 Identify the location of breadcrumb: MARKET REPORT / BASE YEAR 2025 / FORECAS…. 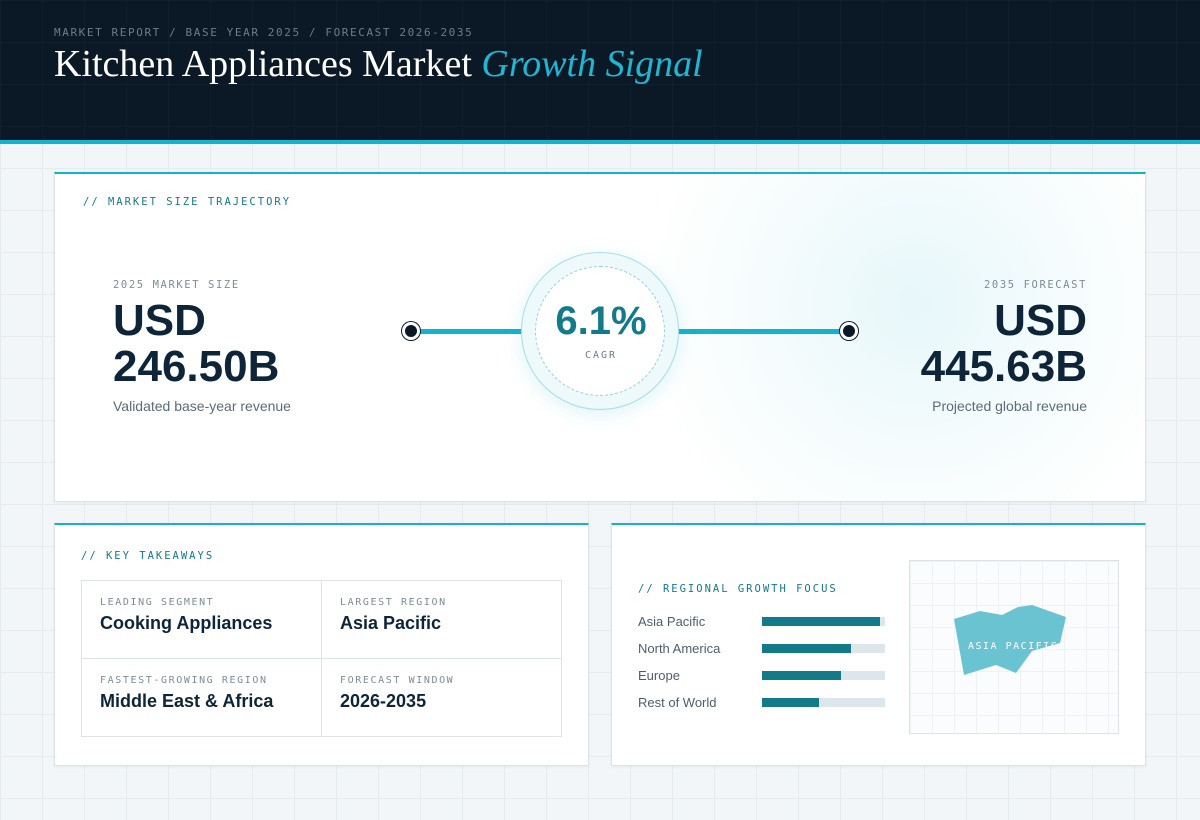
(264, 32).